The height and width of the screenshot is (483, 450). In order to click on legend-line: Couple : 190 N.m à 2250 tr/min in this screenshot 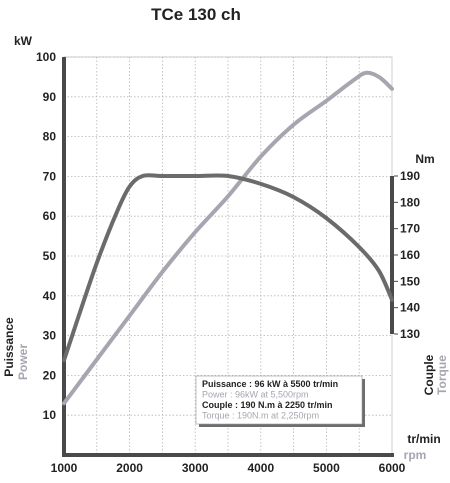, I will do `click(267, 405)`.